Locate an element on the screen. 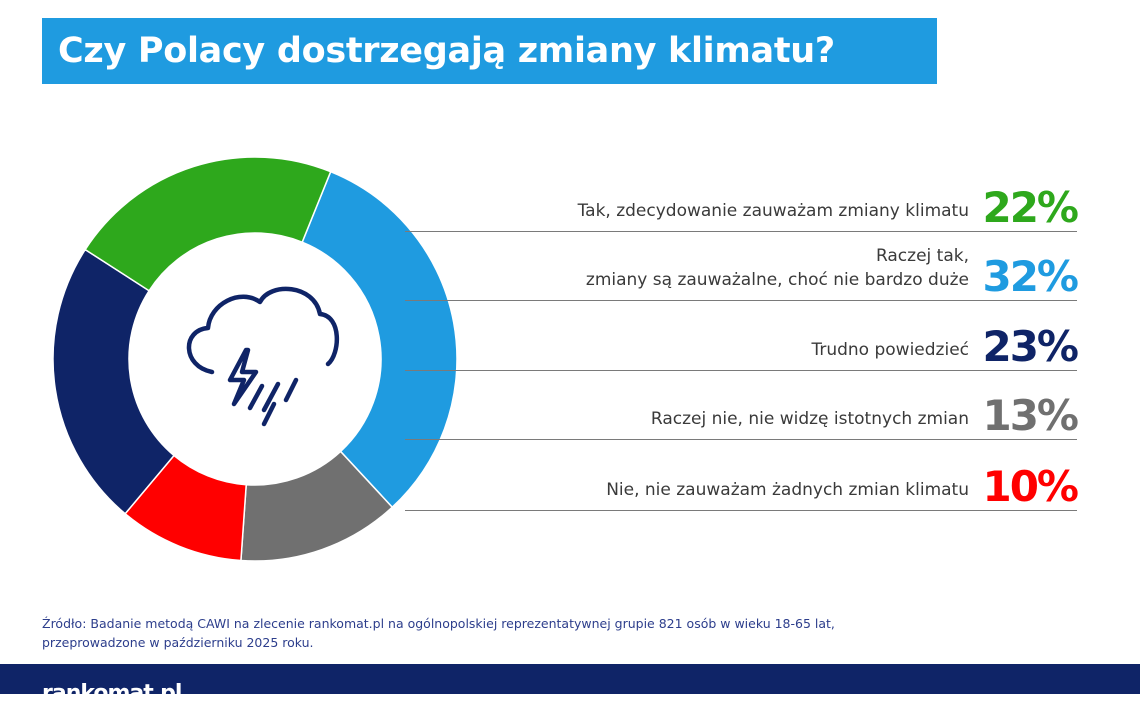 This screenshot has width=1140, height=706. page-title: Czy Polacy dostrzegają zmiany klimatu? is located at coordinates (446, 51).